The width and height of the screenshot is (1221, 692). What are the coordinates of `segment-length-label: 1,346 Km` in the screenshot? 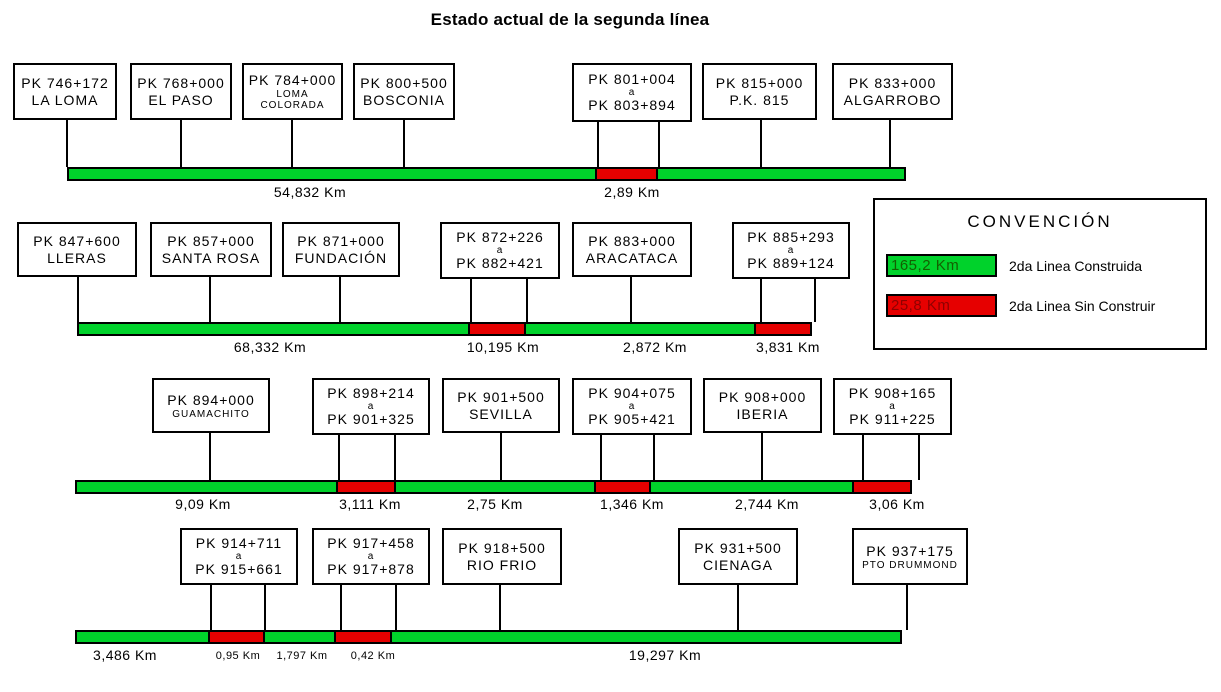 It's located at (632, 504).